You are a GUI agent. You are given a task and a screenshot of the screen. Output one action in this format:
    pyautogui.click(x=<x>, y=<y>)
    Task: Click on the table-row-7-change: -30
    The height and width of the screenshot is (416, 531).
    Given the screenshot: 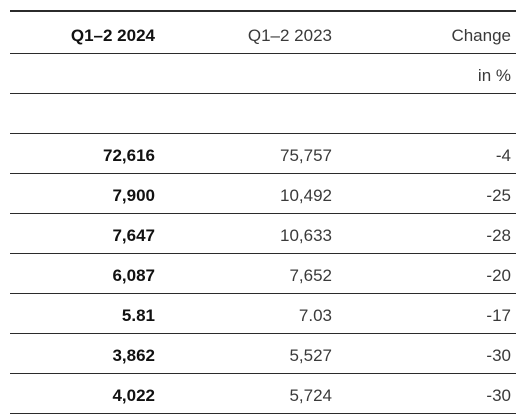 What is the action you would take?
    pyautogui.click(x=498, y=395)
    